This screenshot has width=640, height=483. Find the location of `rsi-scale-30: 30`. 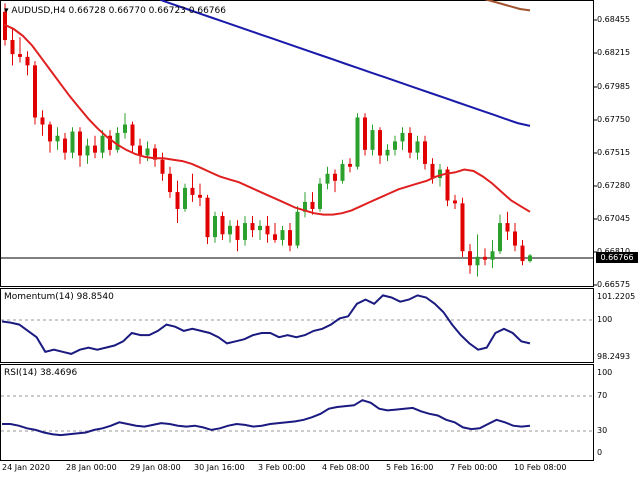

rsi-scale-30: 30 is located at coordinates (602, 430).